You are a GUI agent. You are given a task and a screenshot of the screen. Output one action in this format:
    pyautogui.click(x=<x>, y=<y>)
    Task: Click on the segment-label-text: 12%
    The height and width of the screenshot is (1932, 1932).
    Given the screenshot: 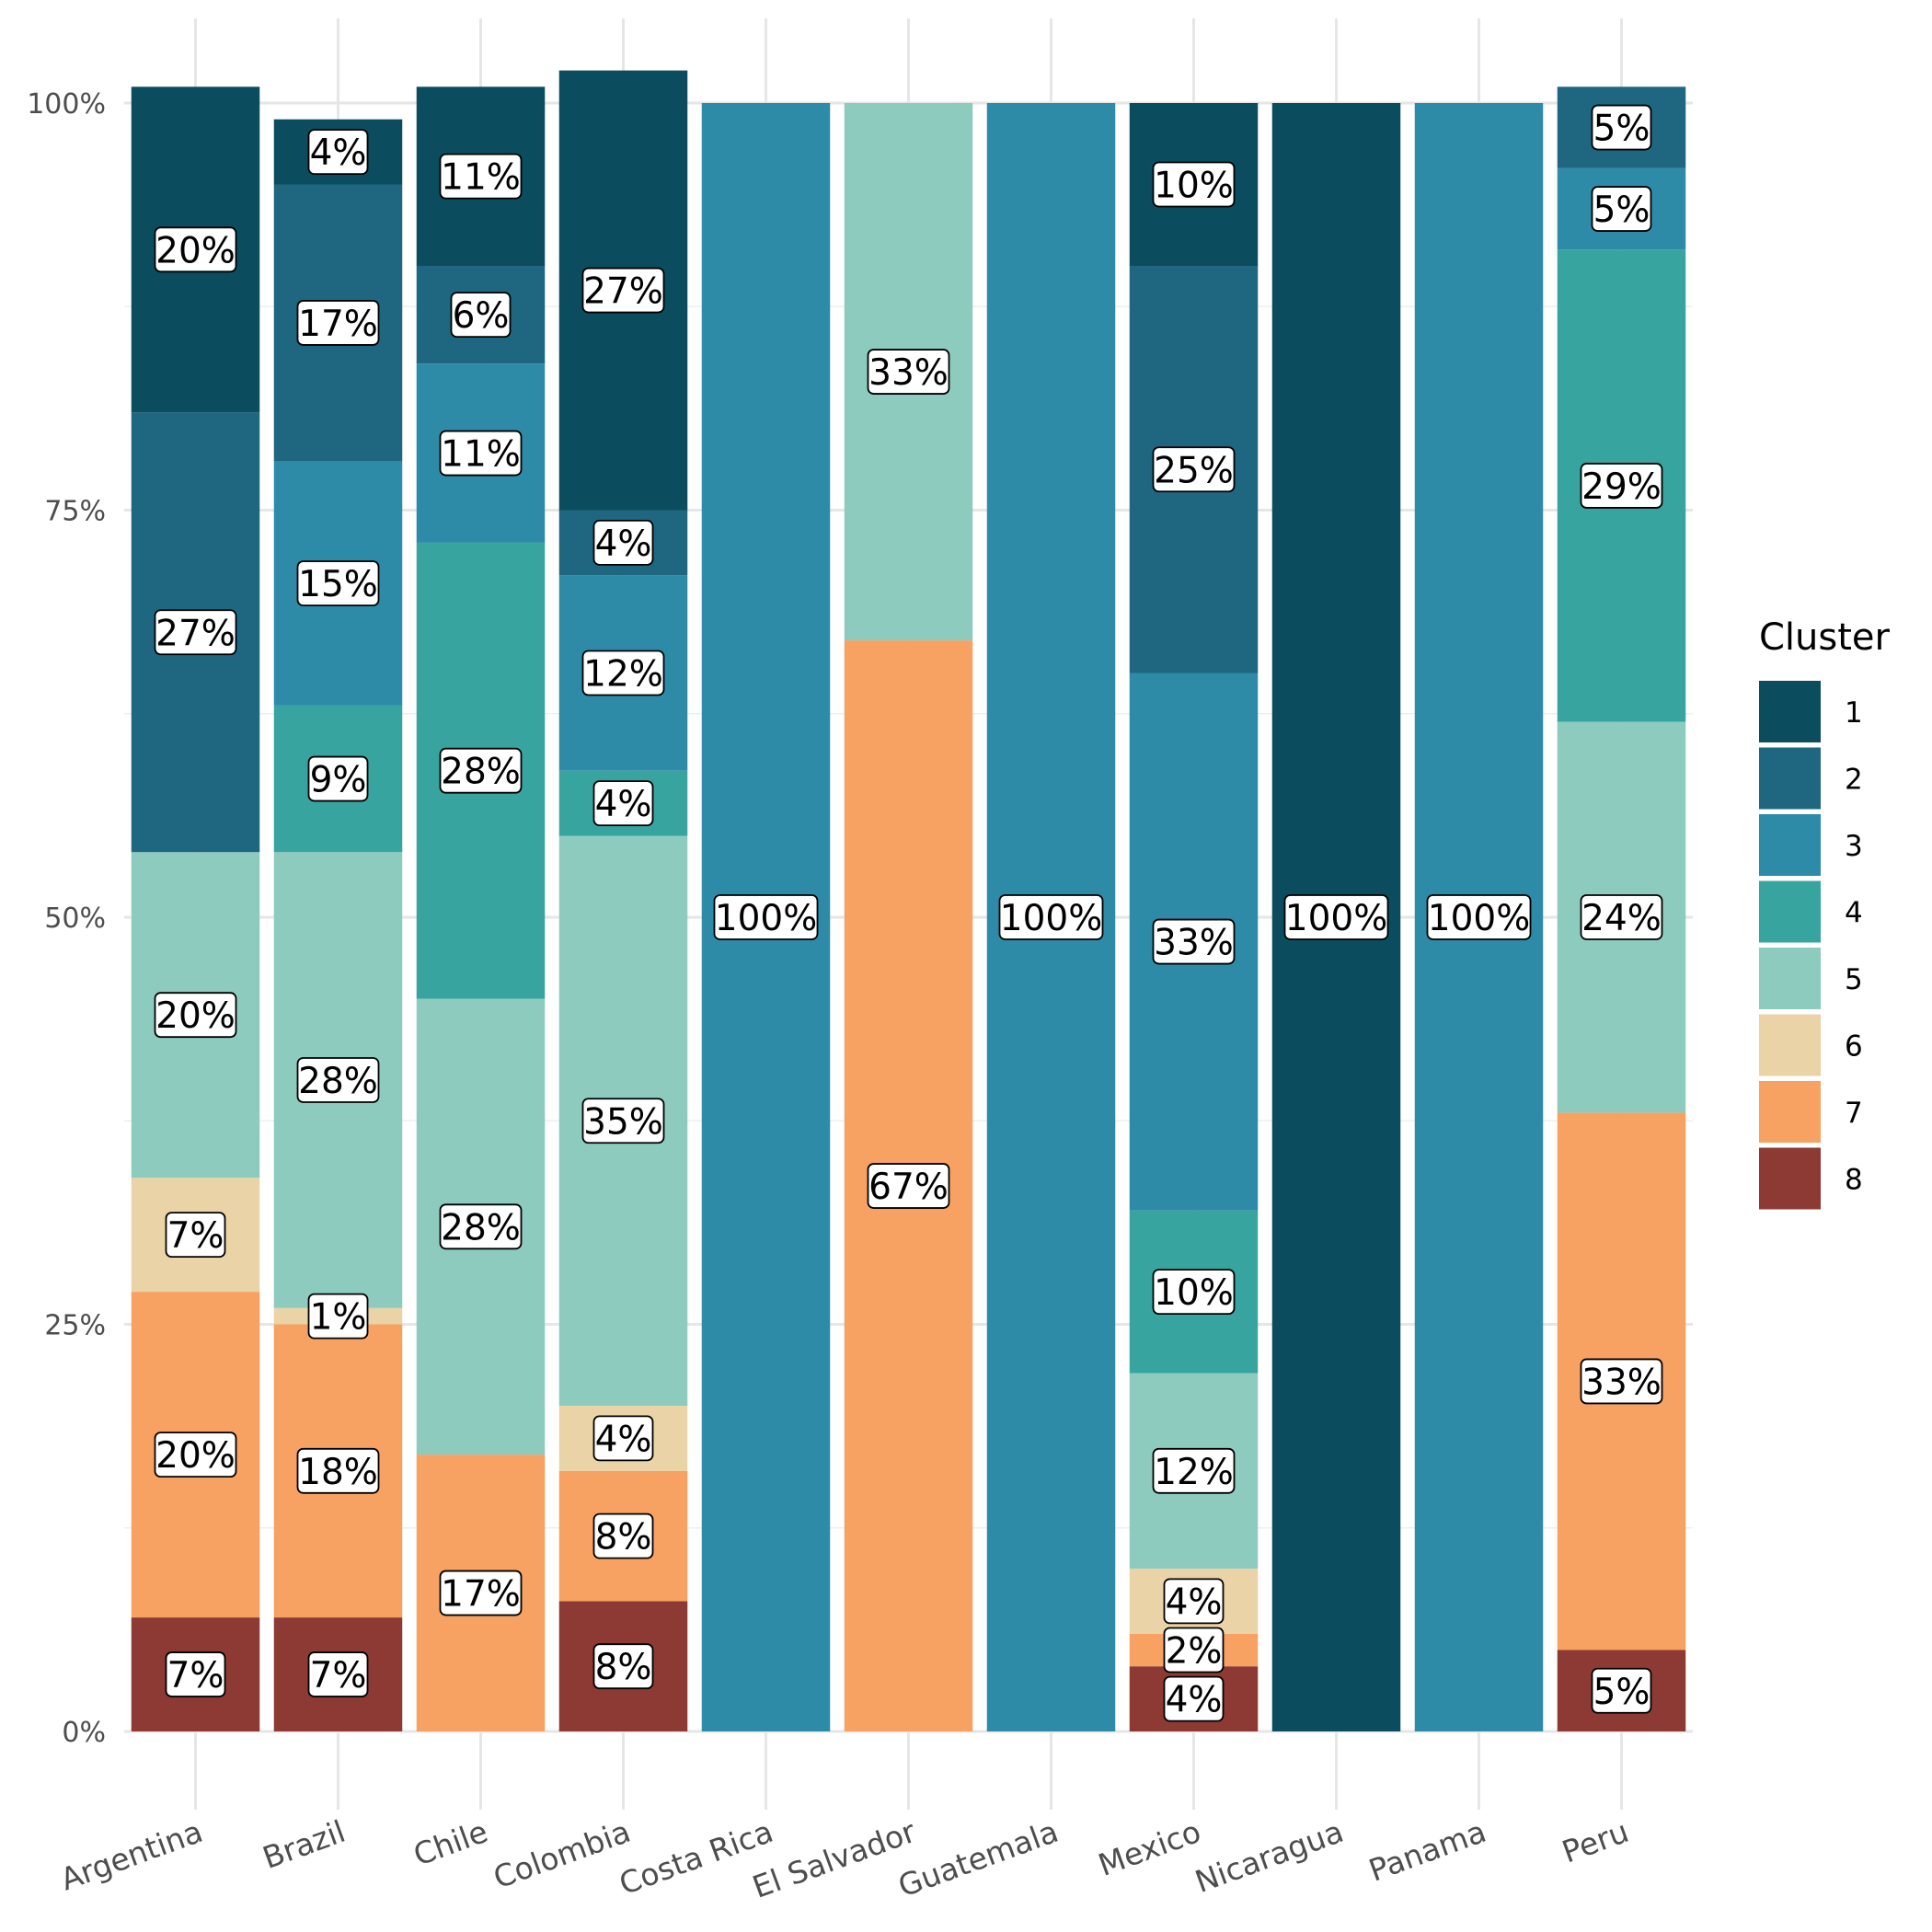 What is the action you would take?
    pyautogui.click(x=1194, y=1472)
    